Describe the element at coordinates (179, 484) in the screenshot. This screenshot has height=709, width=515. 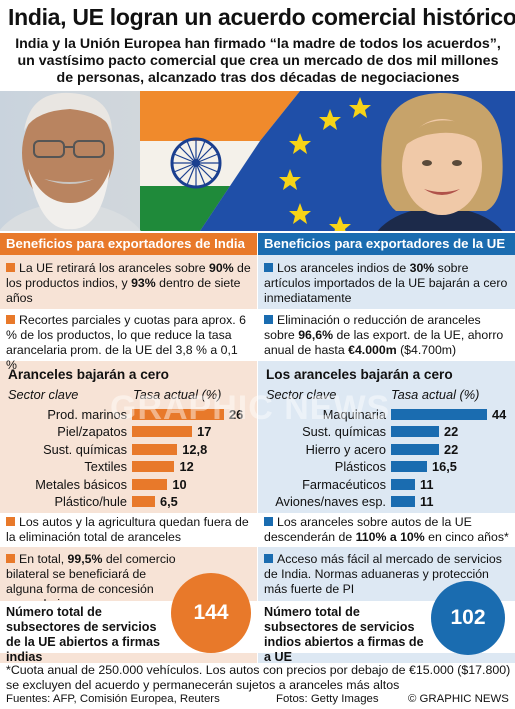
I see `bar-value-label: 10` at that location.